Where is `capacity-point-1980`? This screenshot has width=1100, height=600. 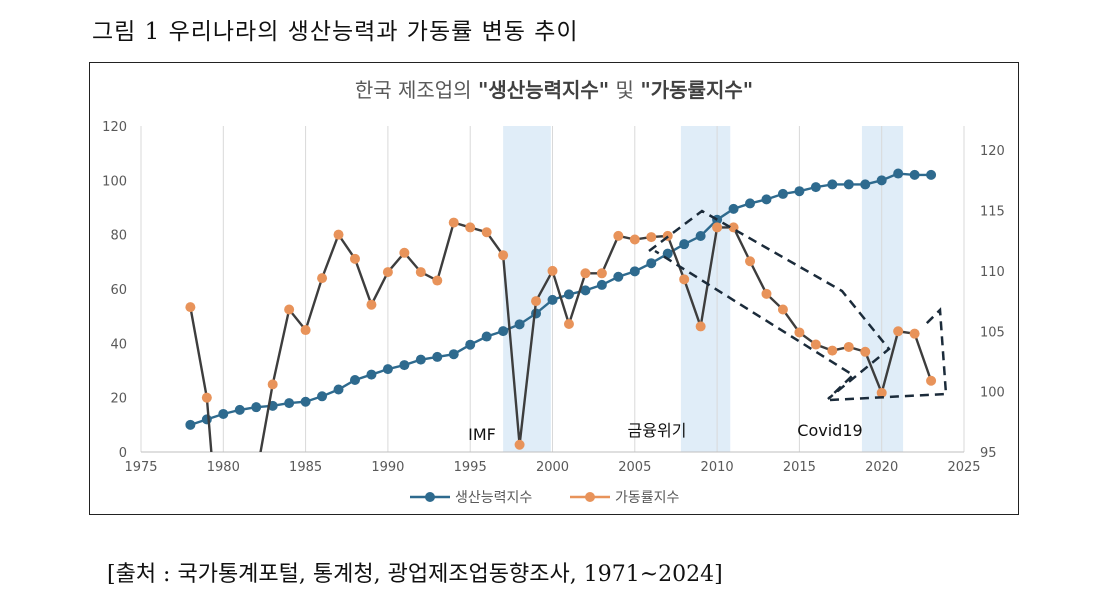
capacity-point-1980 is located at coordinates (223, 413).